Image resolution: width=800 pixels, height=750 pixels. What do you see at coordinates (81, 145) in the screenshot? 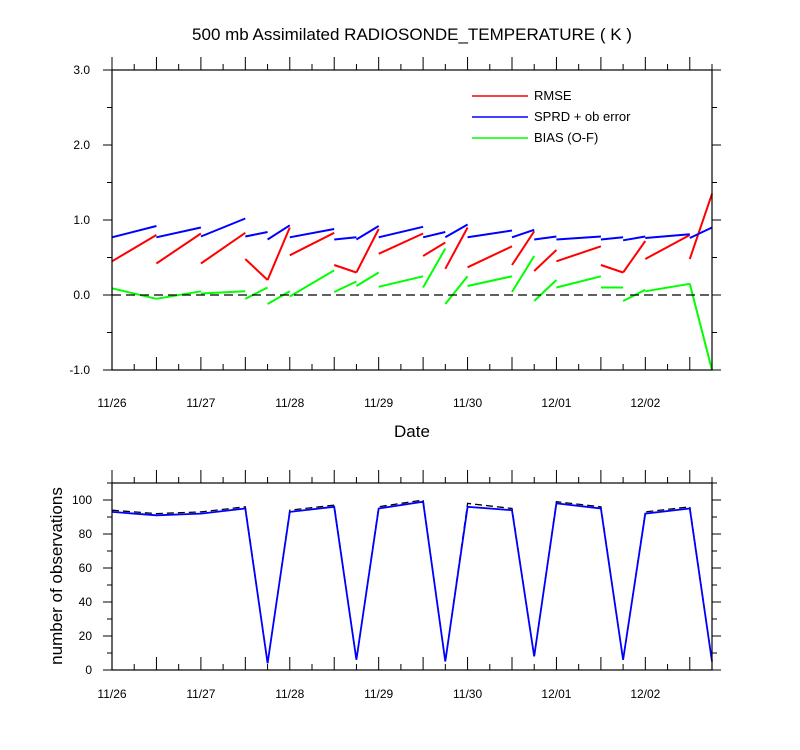
I see `y-tick-label: 2.0` at bounding box center [81, 145].